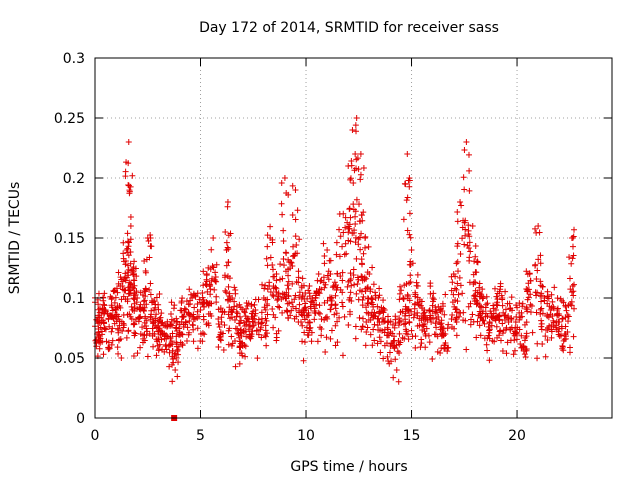 The height and width of the screenshot is (480, 640). What do you see at coordinates (95, 436) in the screenshot?
I see `x-tick-label: 0` at bounding box center [95, 436].